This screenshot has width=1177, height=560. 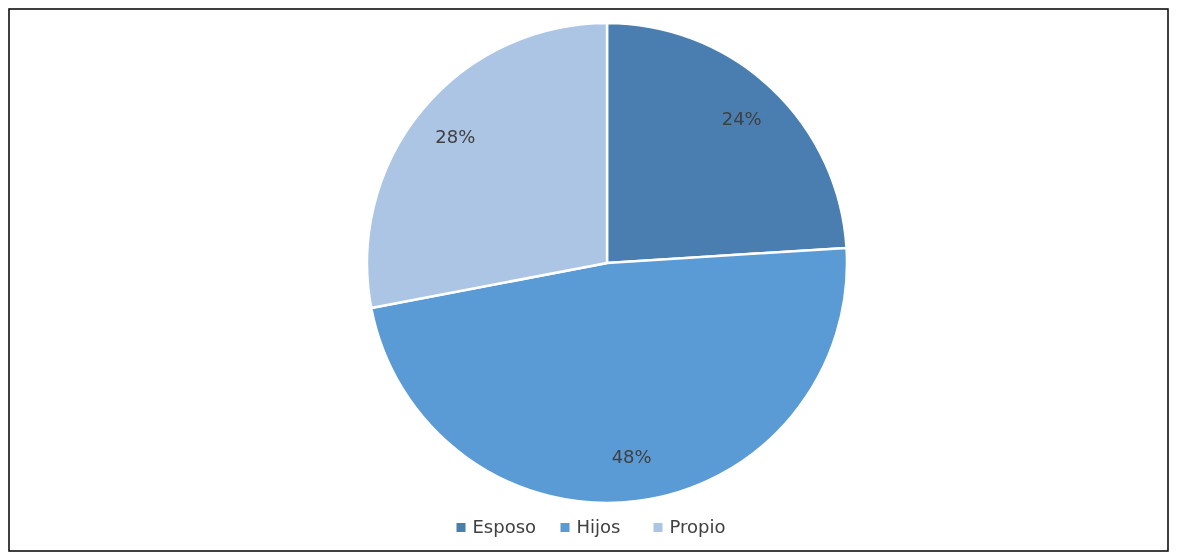 What do you see at coordinates (697, 526) in the screenshot?
I see `legend-label: Propio` at bounding box center [697, 526].